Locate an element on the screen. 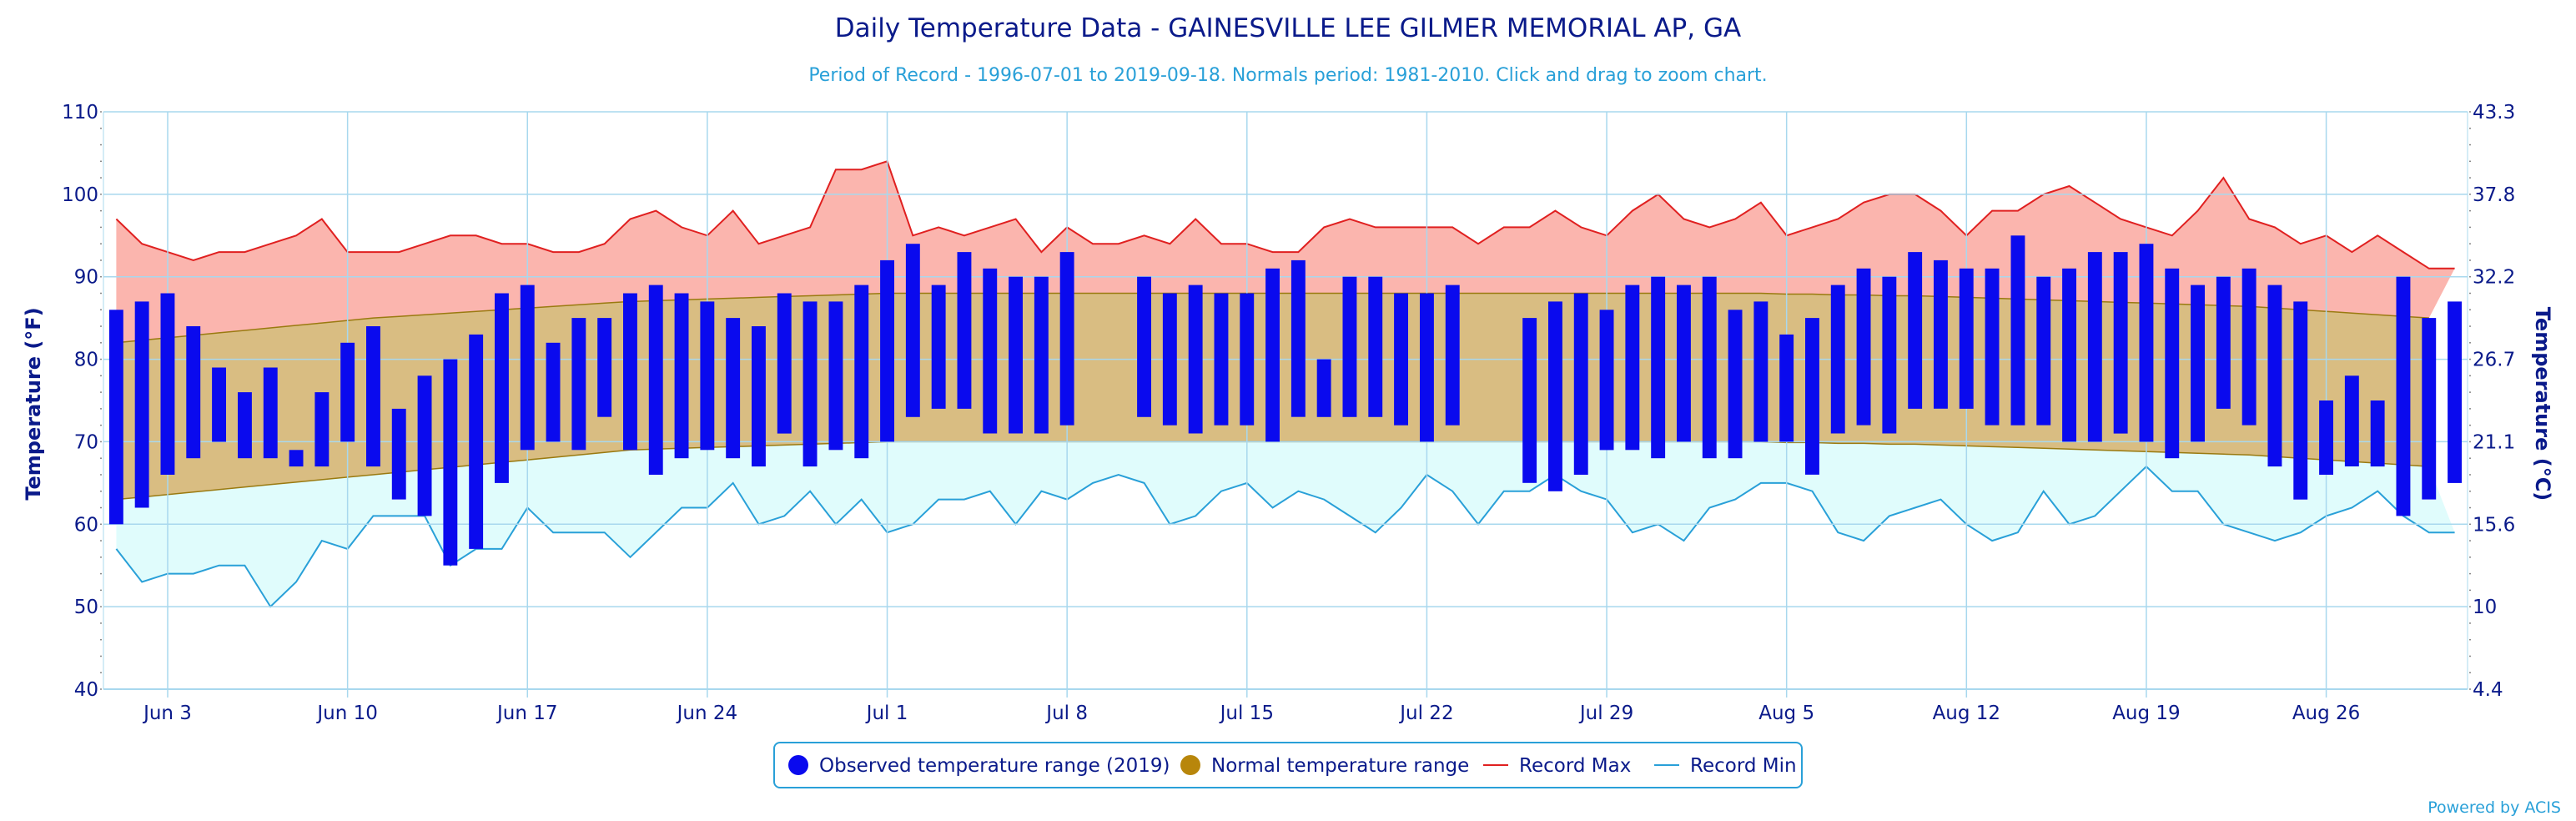 This screenshot has height=821, width=2576. x-tick-label: Jul 29 is located at coordinates (1605, 714).